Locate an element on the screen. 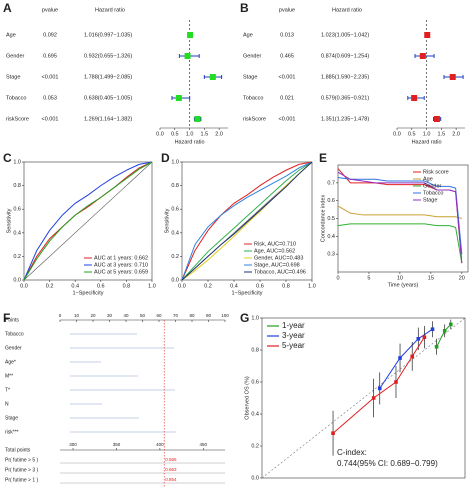 Image resolution: width=474 pixels, height=489 pixels. x-tick-label: 20 is located at coordinates (462, 278).